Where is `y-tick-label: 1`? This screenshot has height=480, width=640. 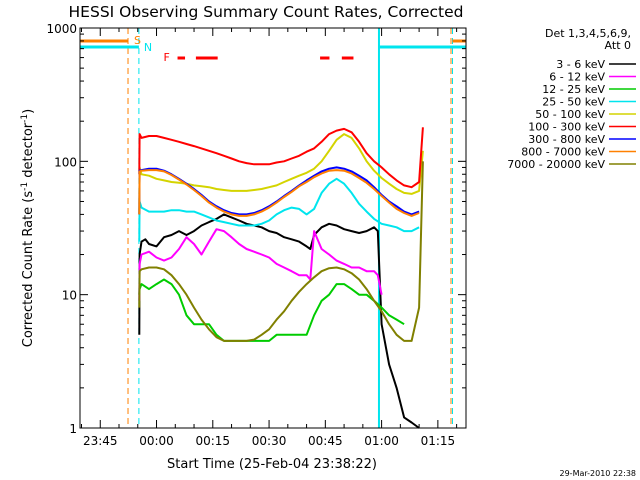
y-tick-label: 1 is located at coordinates (73, 429).